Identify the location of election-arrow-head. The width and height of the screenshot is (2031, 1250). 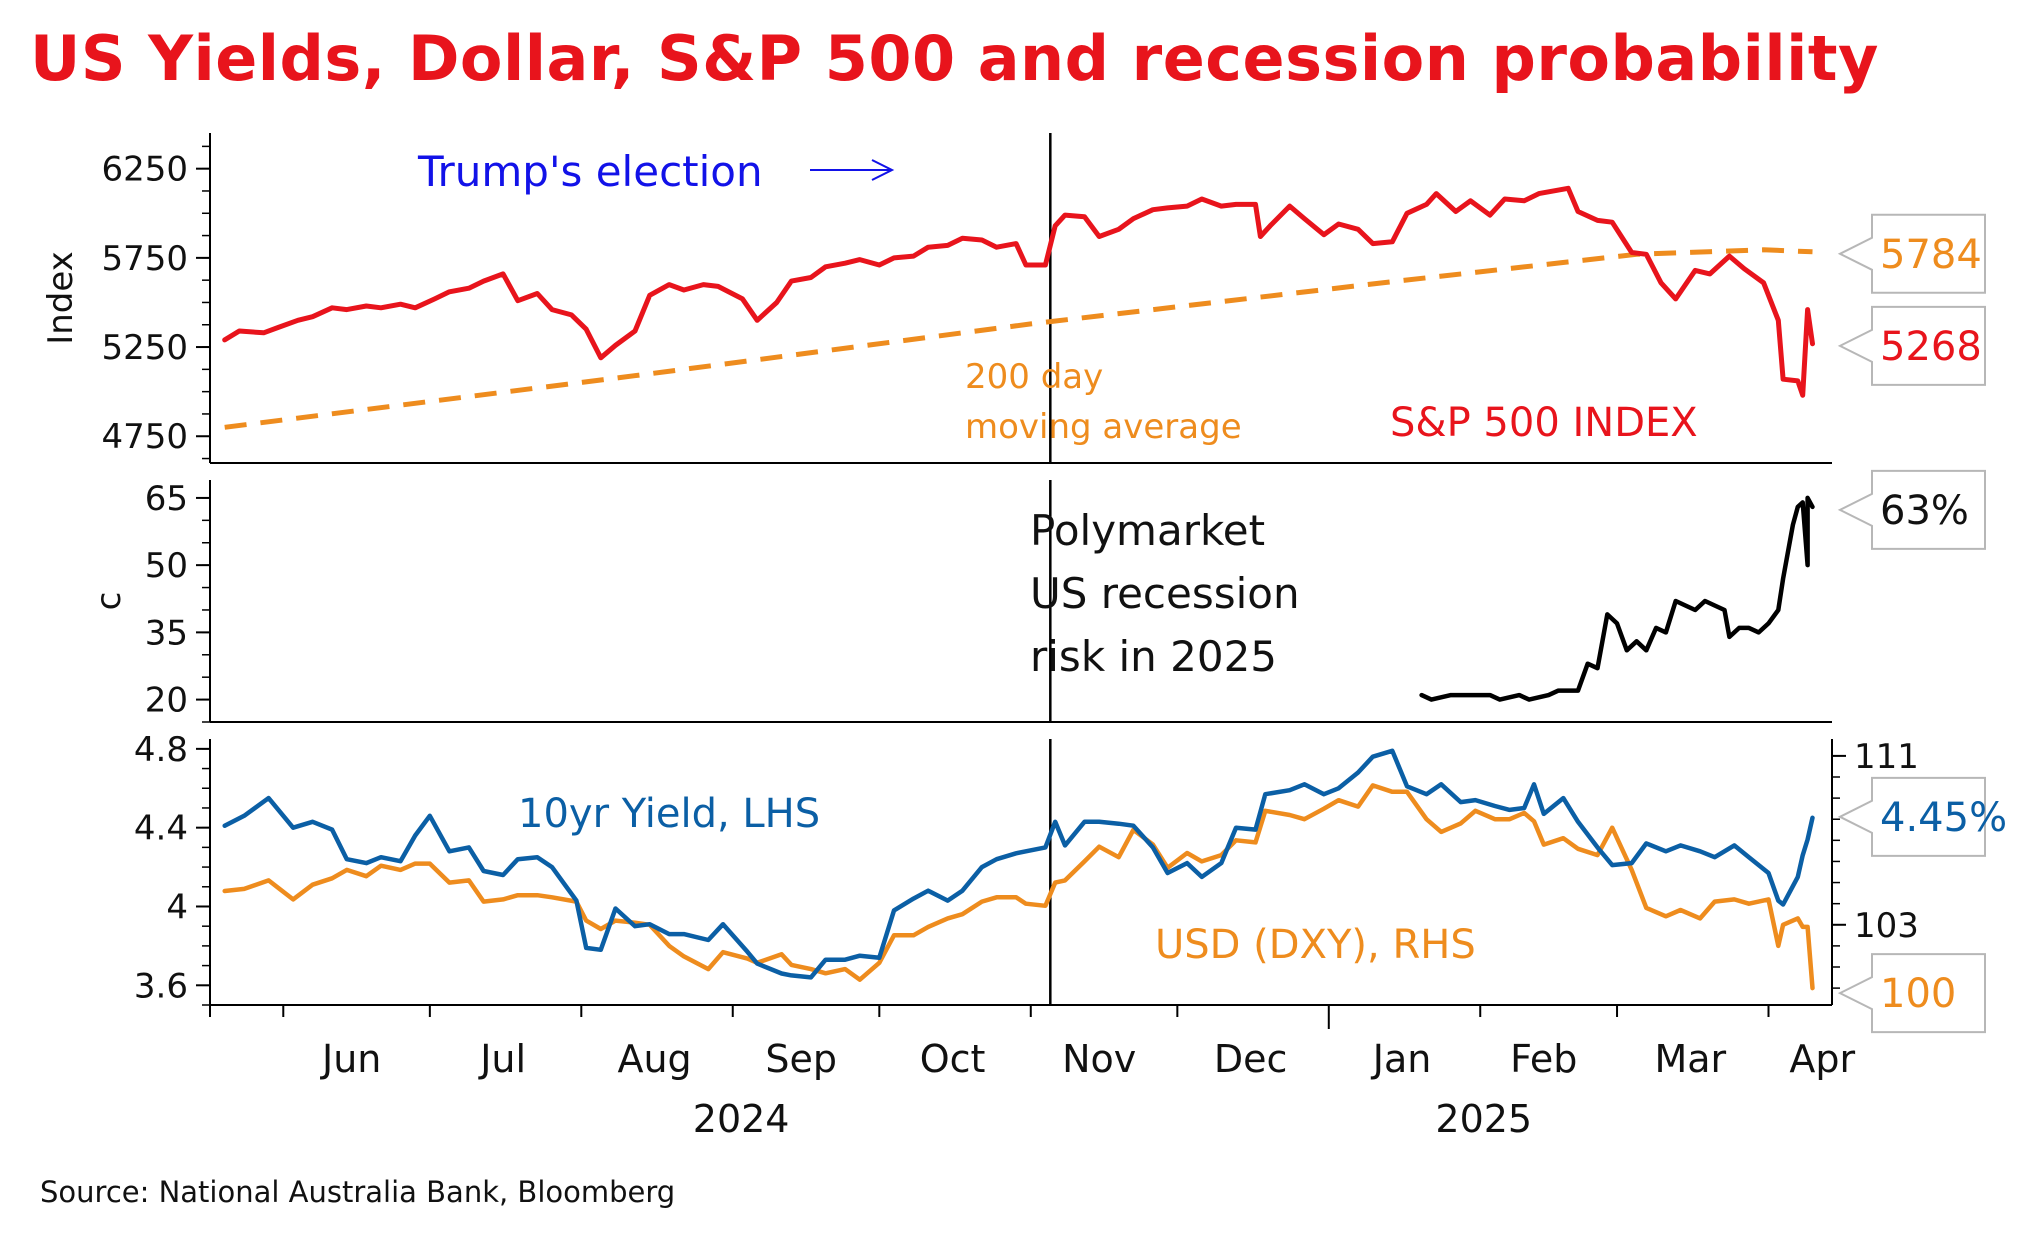
(883, 170).